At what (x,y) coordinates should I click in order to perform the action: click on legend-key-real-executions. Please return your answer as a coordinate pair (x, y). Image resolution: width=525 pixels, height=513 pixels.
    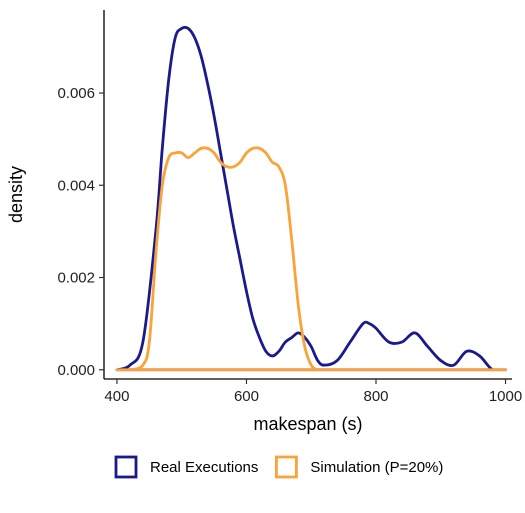
    Looking at the image, I should click on (126, 467).